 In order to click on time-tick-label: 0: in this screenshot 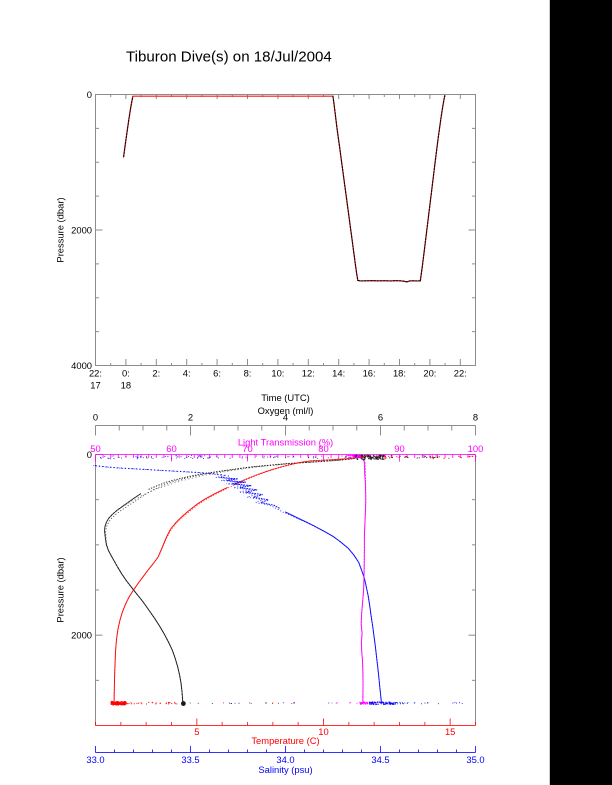, I will do `click(126, 373)`.